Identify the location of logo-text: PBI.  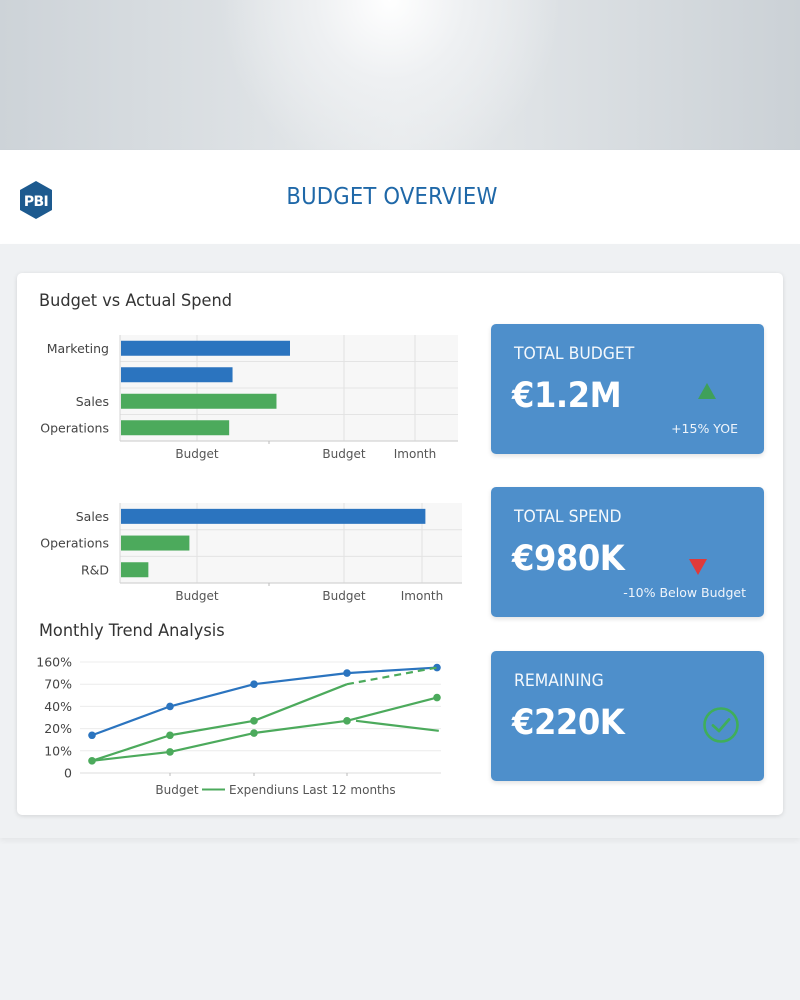
(36, 202).